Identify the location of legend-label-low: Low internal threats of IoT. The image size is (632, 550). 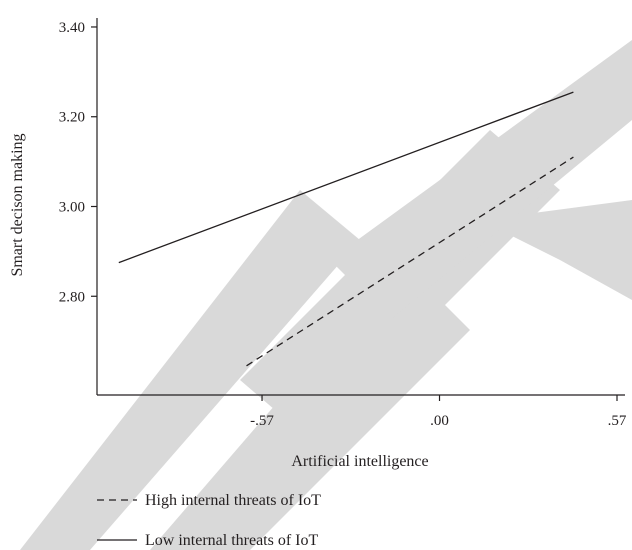
(232, 540).